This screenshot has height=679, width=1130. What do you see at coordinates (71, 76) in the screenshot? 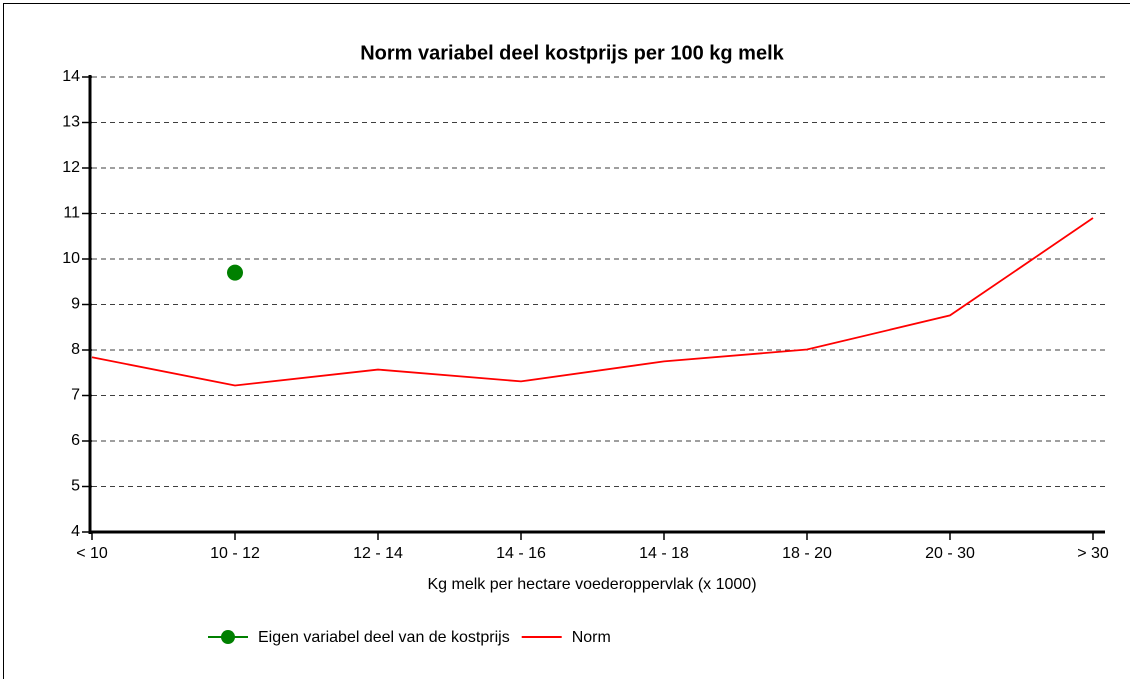
I see `y-tick-label: 14` at bounding box center [71, 76].